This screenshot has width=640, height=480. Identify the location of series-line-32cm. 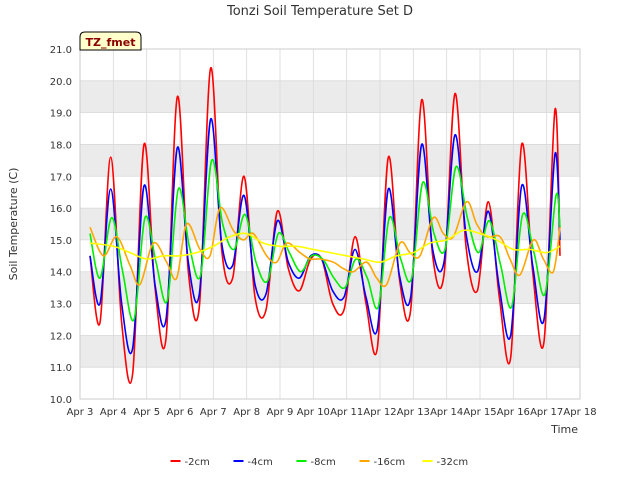
(325, 246).